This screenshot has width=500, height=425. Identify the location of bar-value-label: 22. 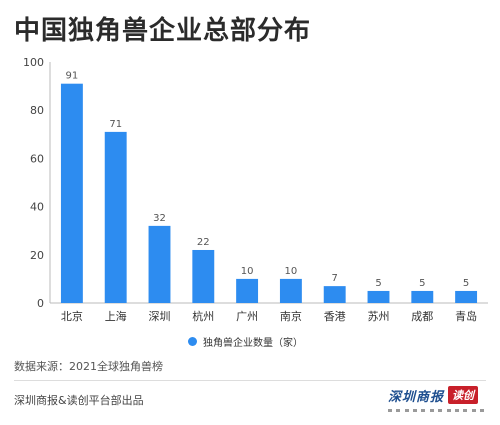
(203, 242).